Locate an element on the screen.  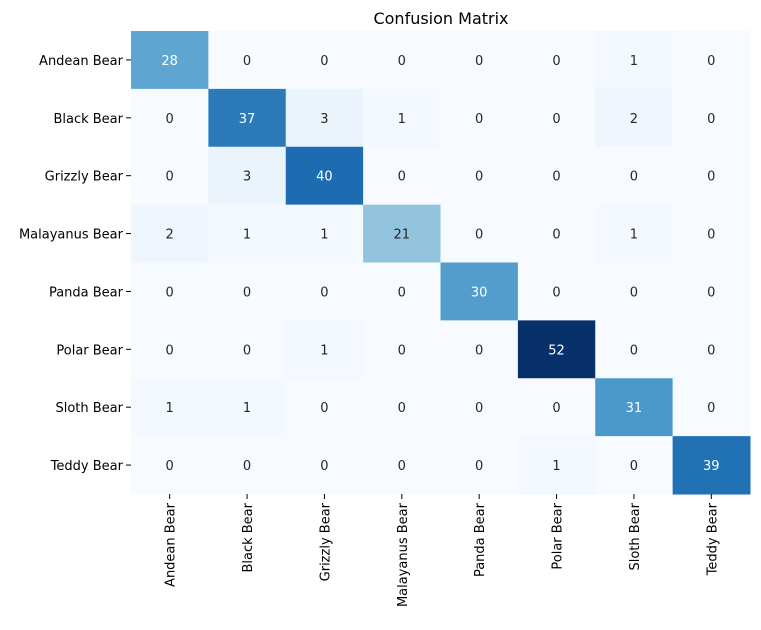
cell-label-r3-c4: 0 is located at coordinates (479, 235).